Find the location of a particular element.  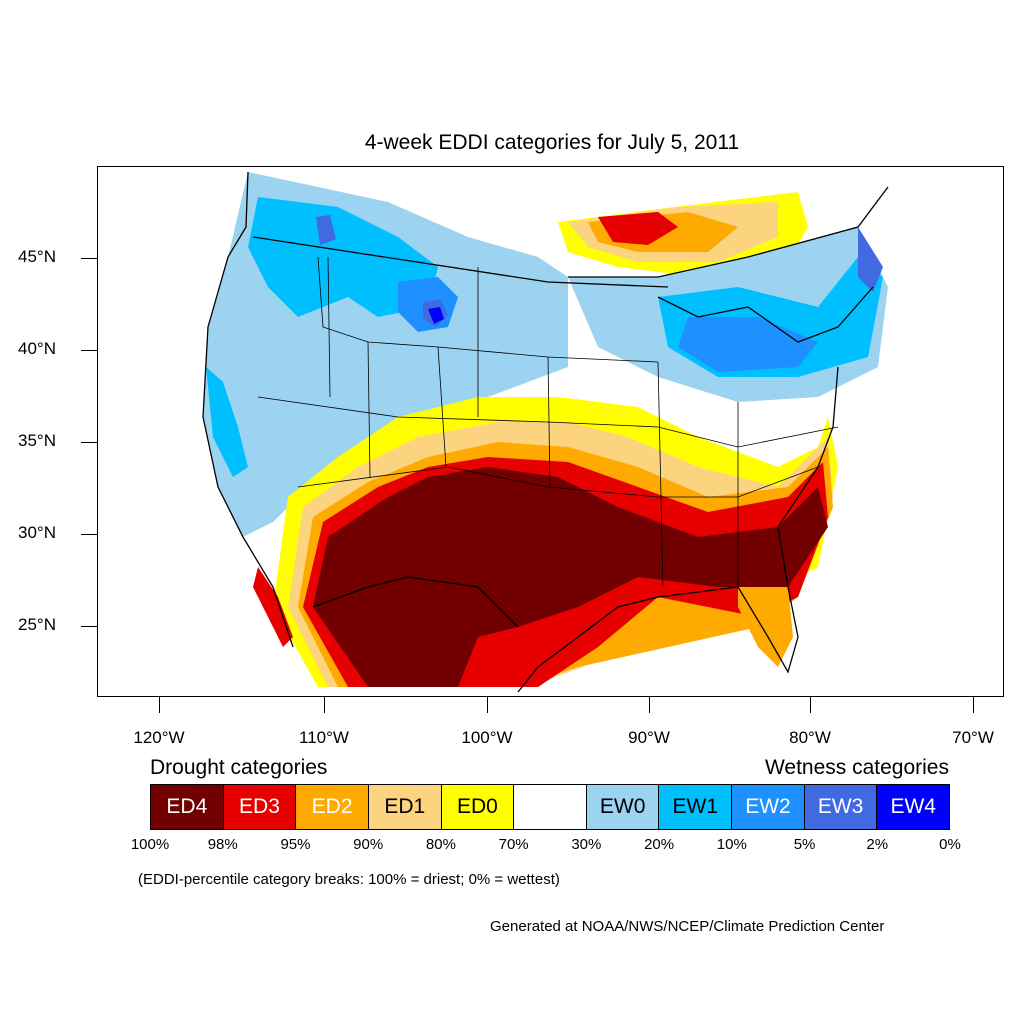

map-title: 4-week EDDI categories for July 5, 2011 is located at coordinates (552, 142).